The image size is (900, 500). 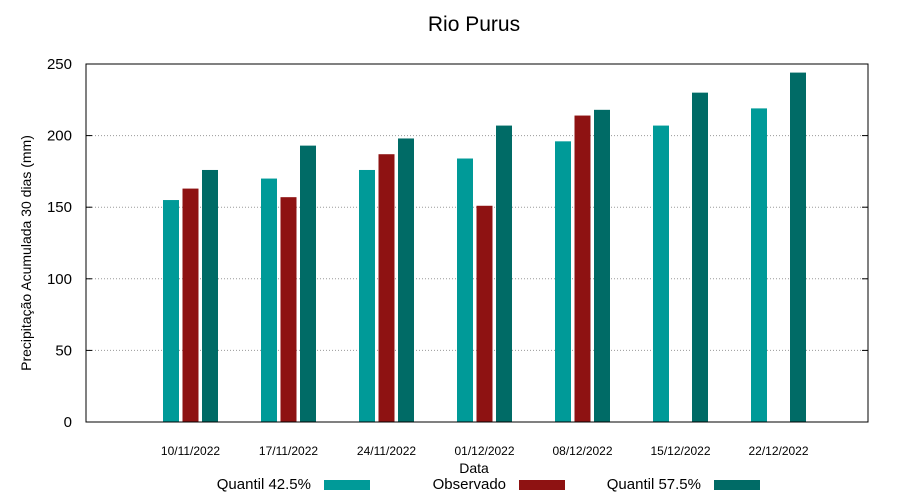 What do you see at coordinates (59, 136) in the screenshot?
I see `y-tick-label: 200` at bounding box center [59, 136].